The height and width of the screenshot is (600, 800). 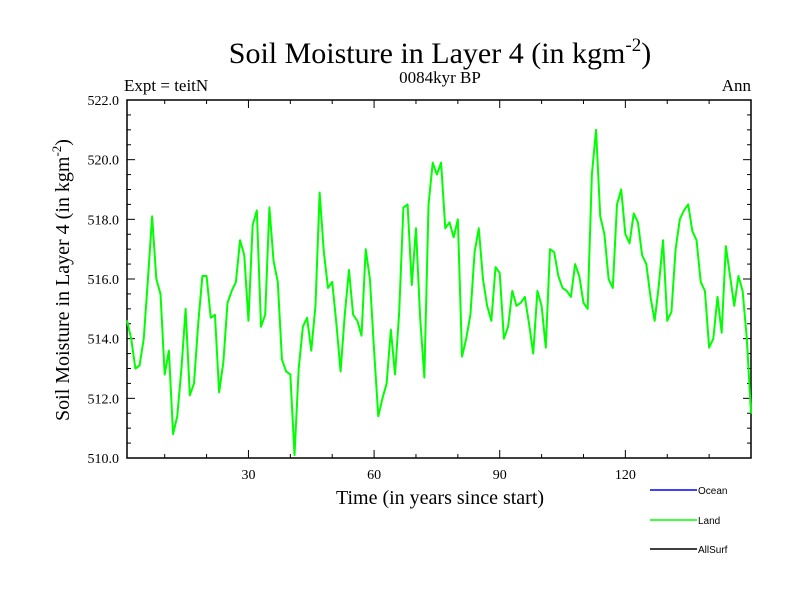 What do you see at coordinates (104, 161) in the screenshot?
I see `y-tick-label: 520.0` at bounding box center [104, 161].